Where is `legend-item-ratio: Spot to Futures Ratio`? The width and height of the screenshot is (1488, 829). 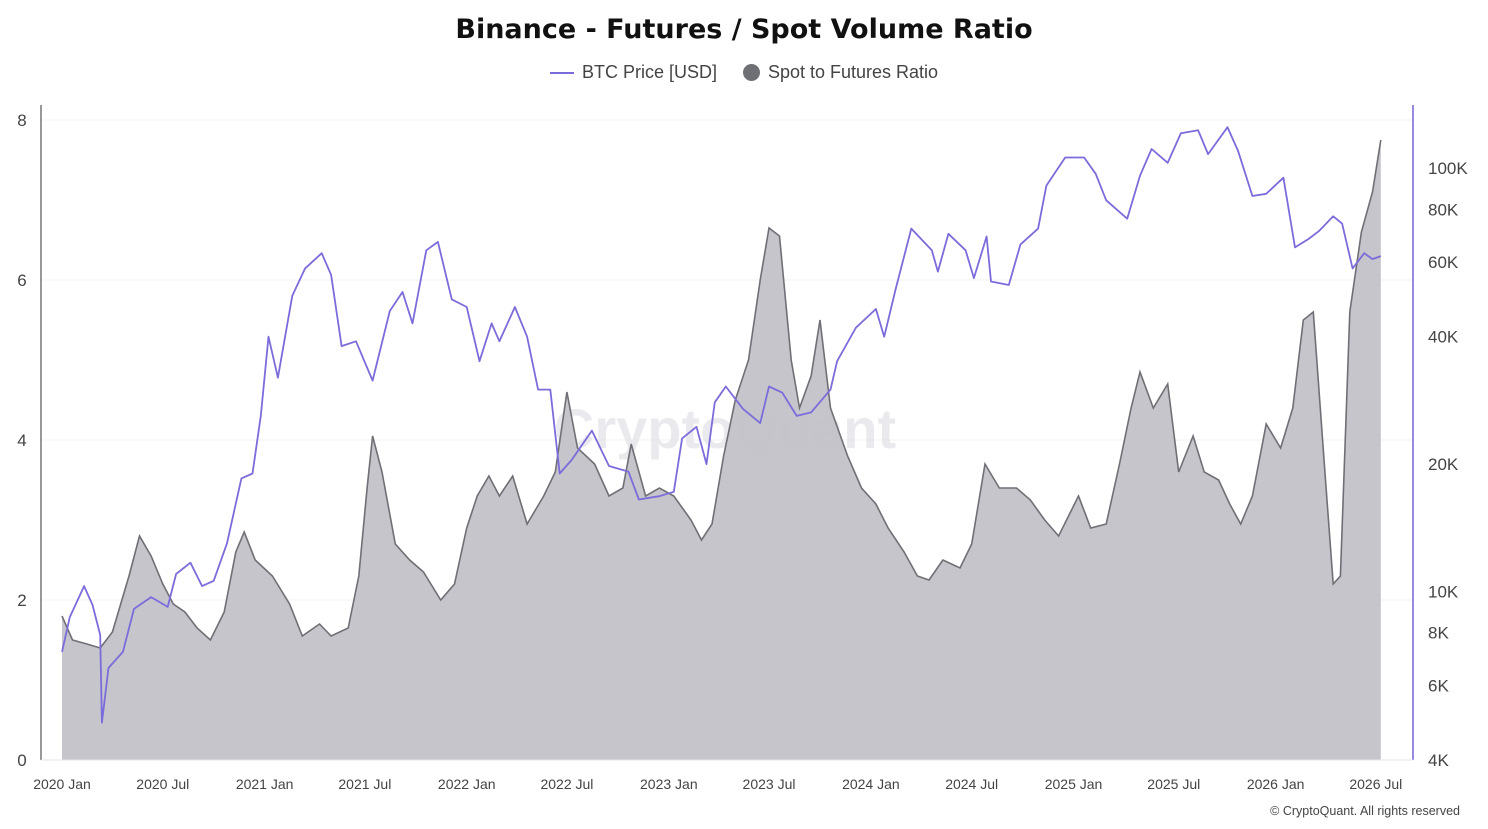
legend-item-ratio: Spot to Futures Ratio is located at coordinates (840, 72).